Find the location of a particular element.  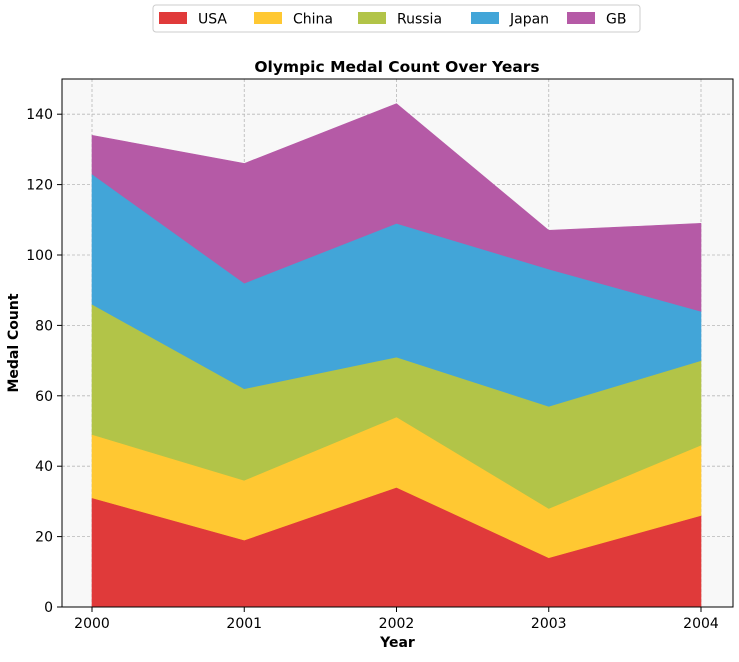

legend-label-japan: Japan is located at coordinates (529, 20).